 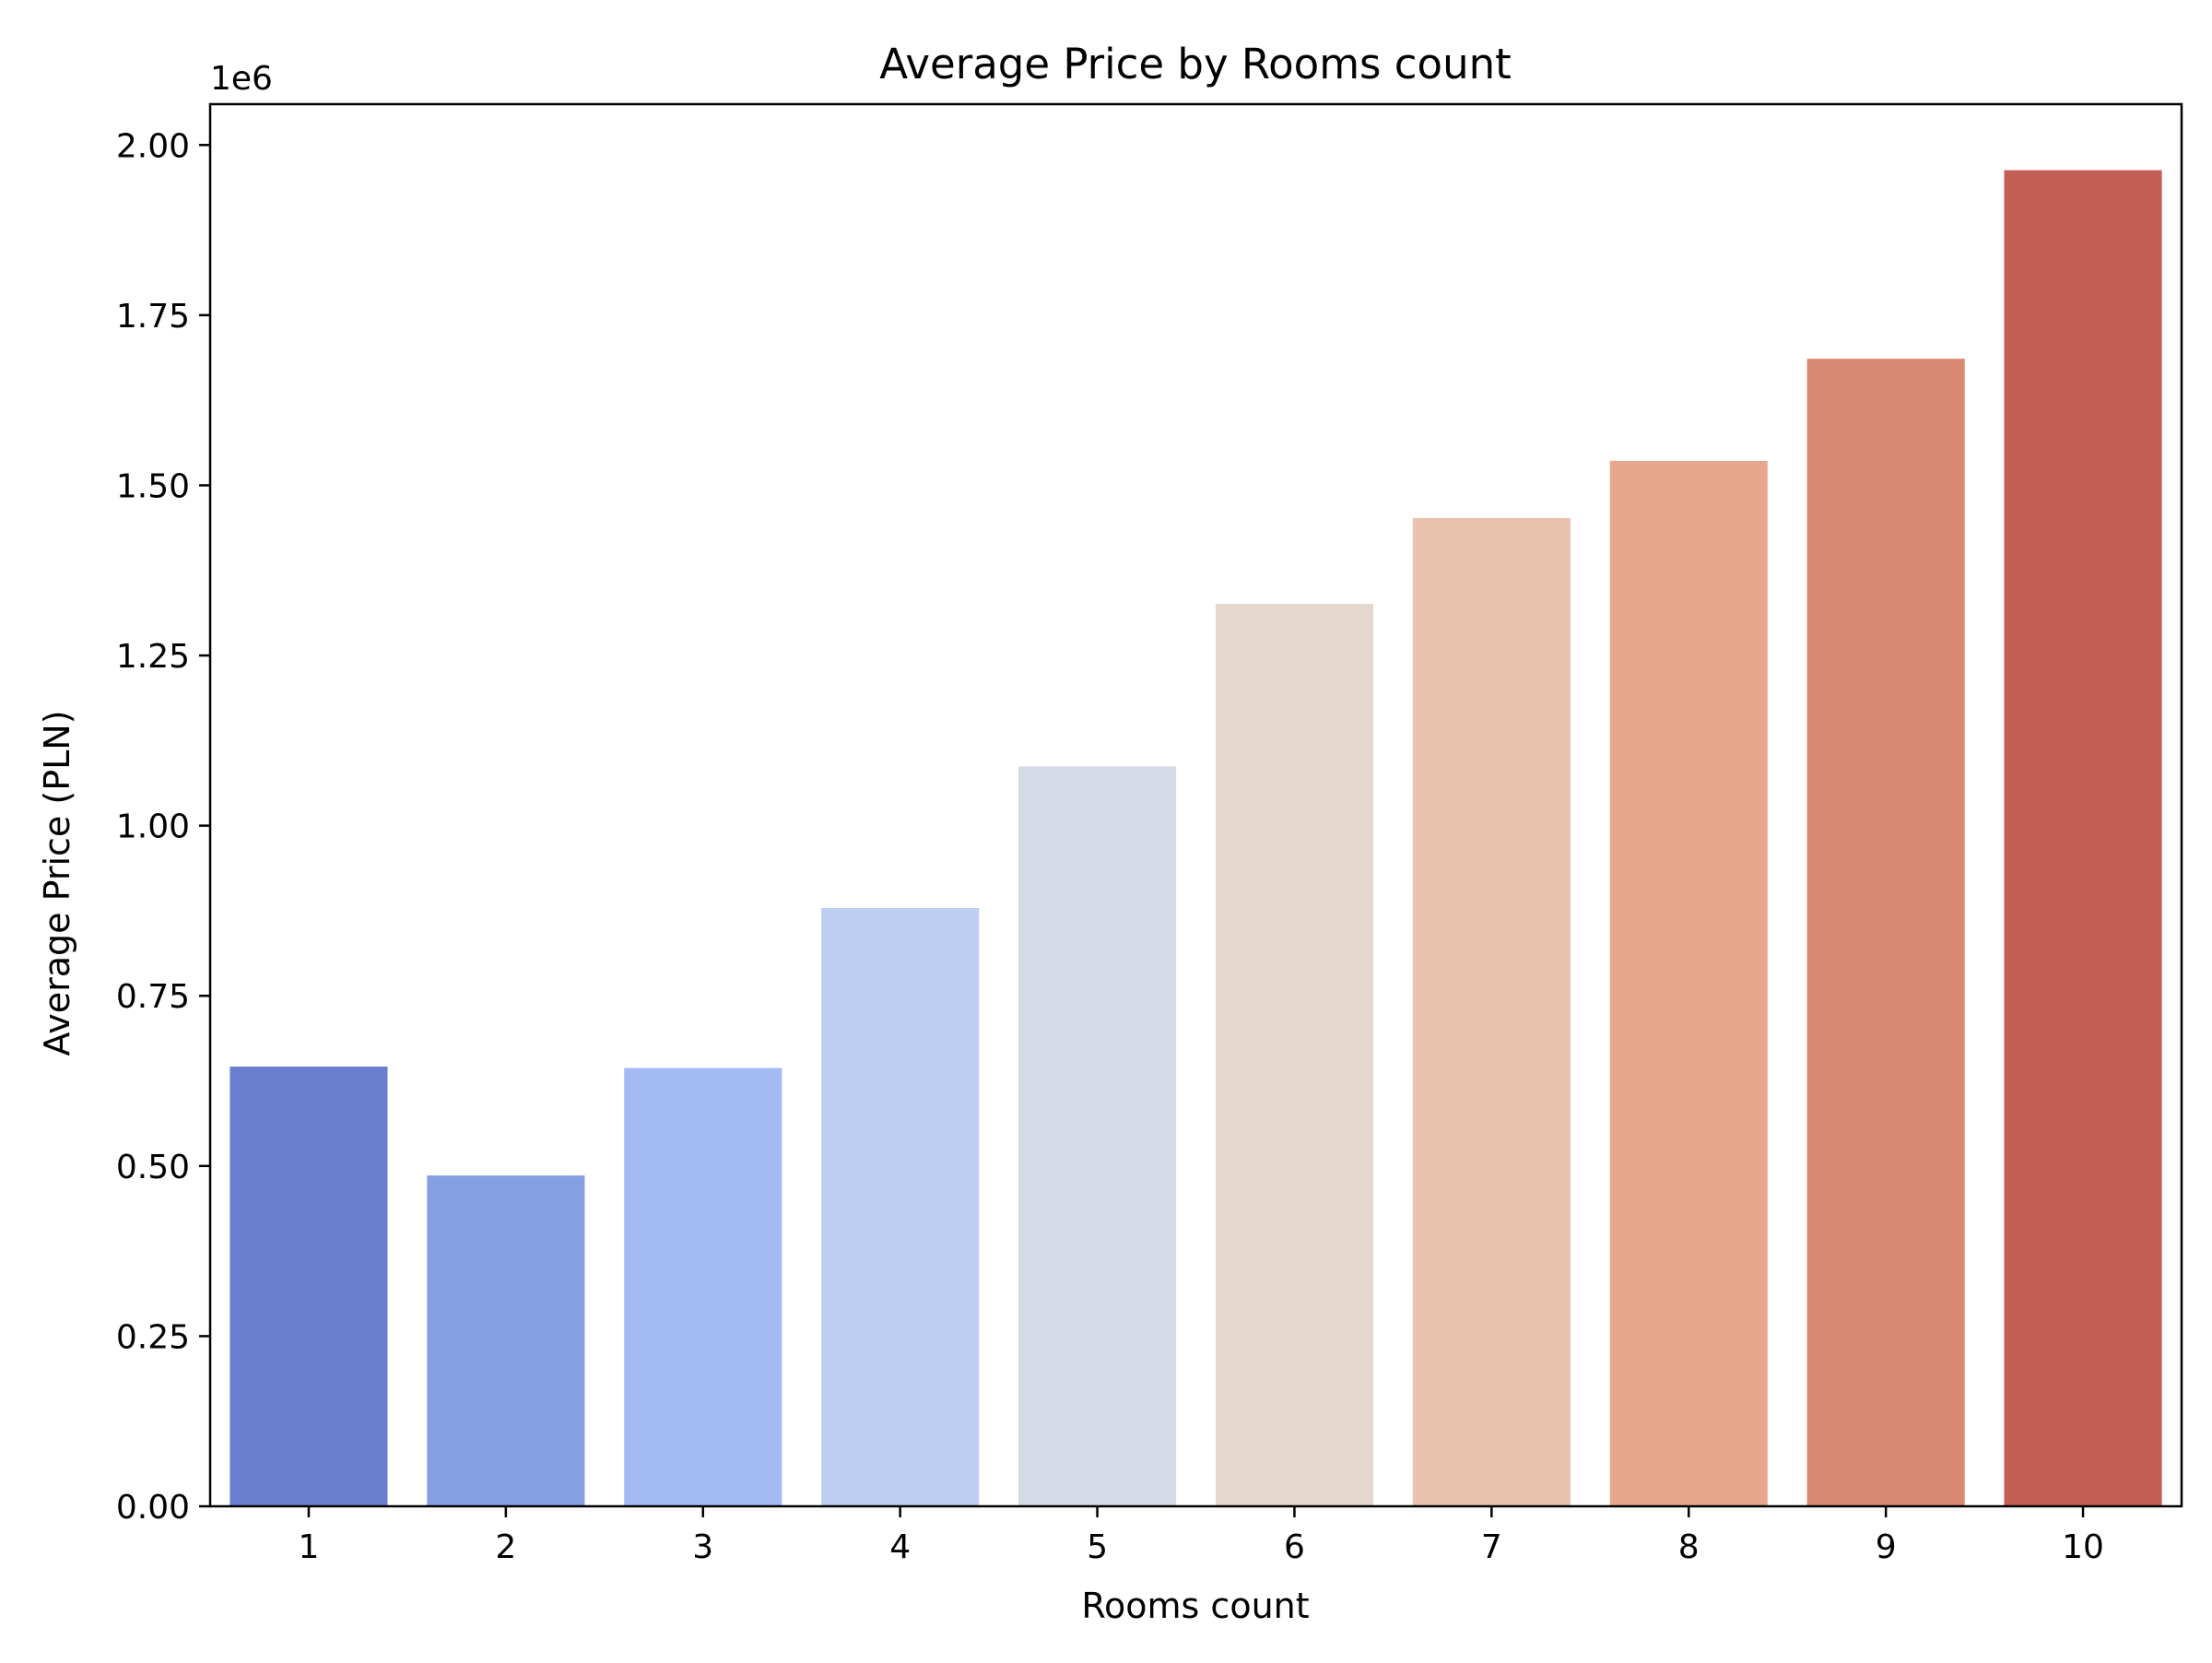 I want to click on x-tick-label: 5, so click(x=1097, y=1547).